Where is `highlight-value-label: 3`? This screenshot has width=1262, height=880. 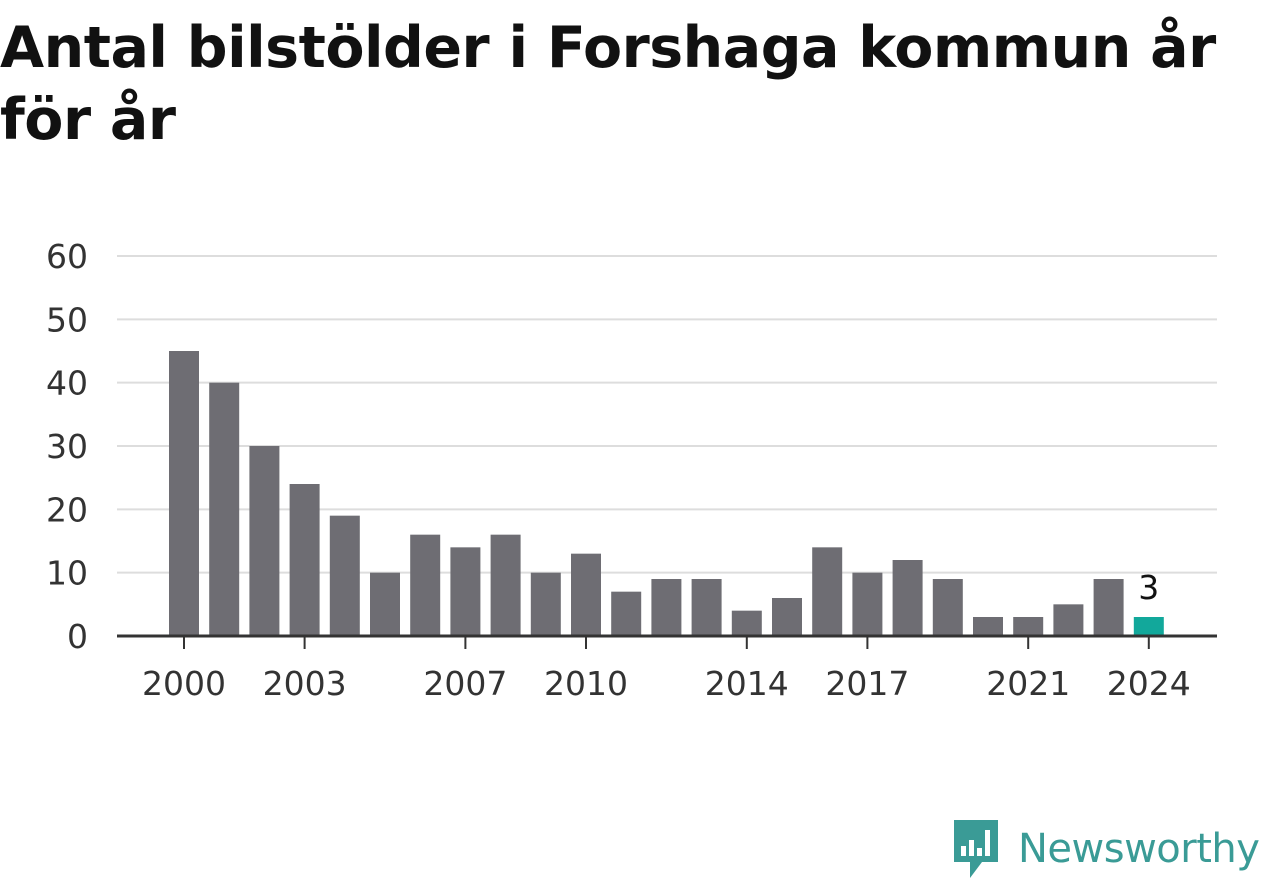
highlight-value-label: 3 is located at coordinates (1148, 587).